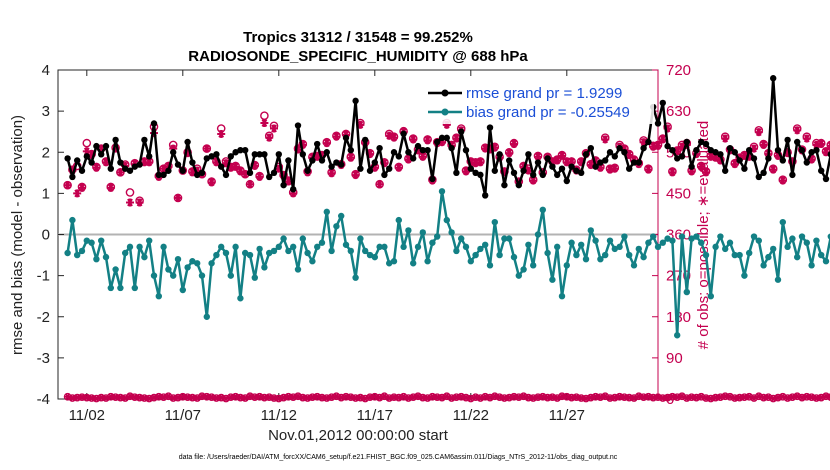 Image resolution: width=830 pixels, height=470 pixels. What do you see at coordinates (674, 358) in the screenshot?
I see `right-tick-label: 90` at bounding box center [674, 358].